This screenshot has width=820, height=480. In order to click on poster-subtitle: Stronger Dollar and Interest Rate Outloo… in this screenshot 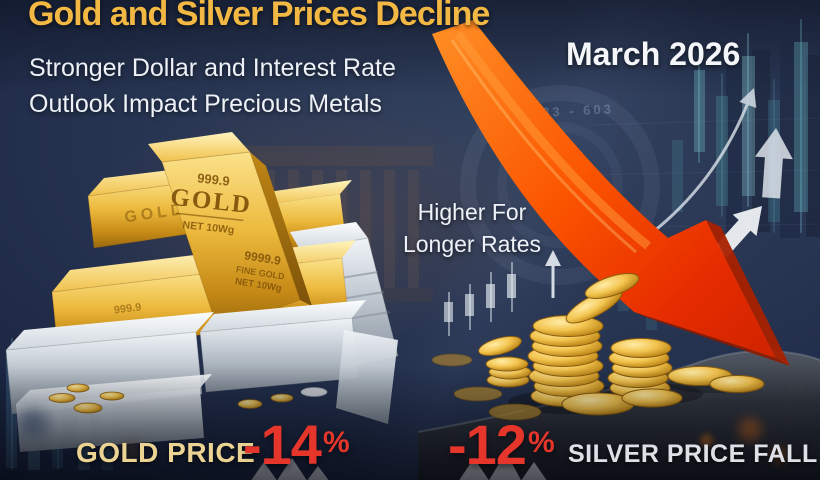, I will do `click(212, 86)`.